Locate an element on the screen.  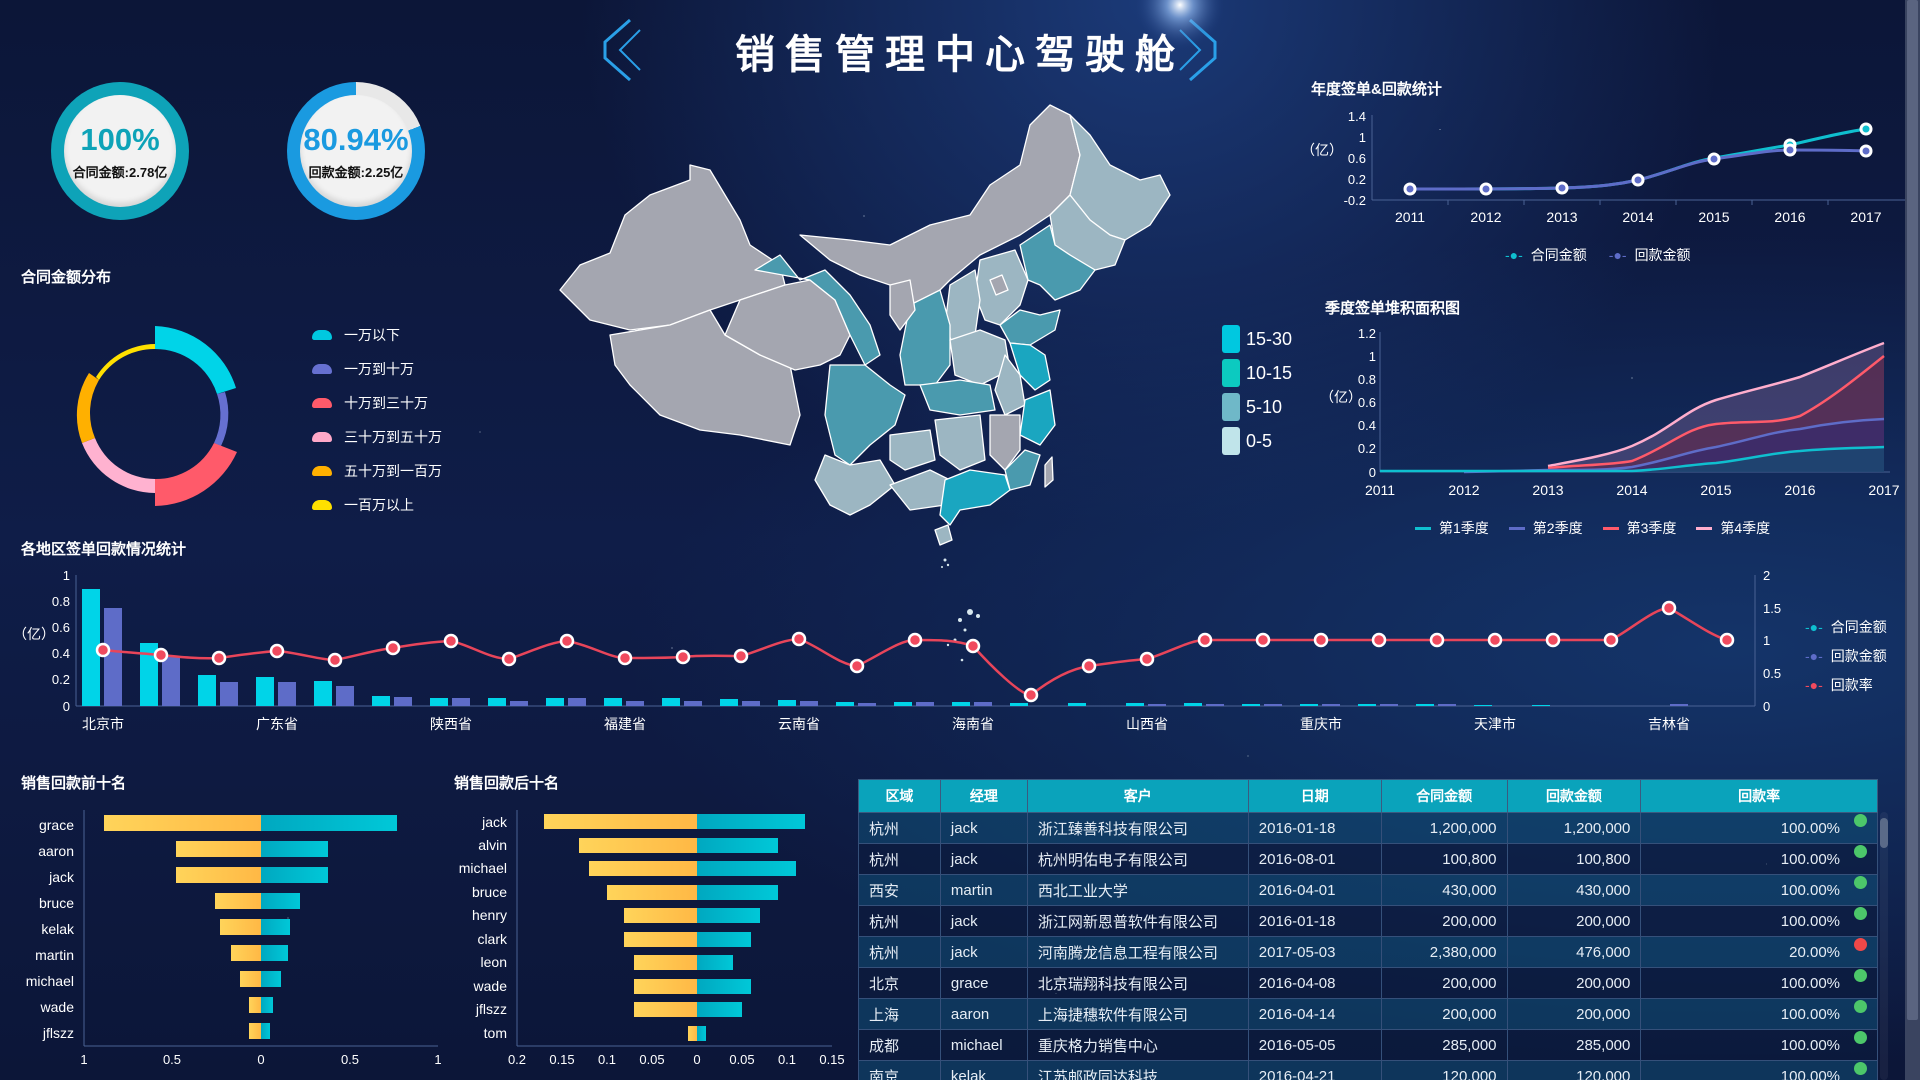
china-map is located at coordinates (865, 330).